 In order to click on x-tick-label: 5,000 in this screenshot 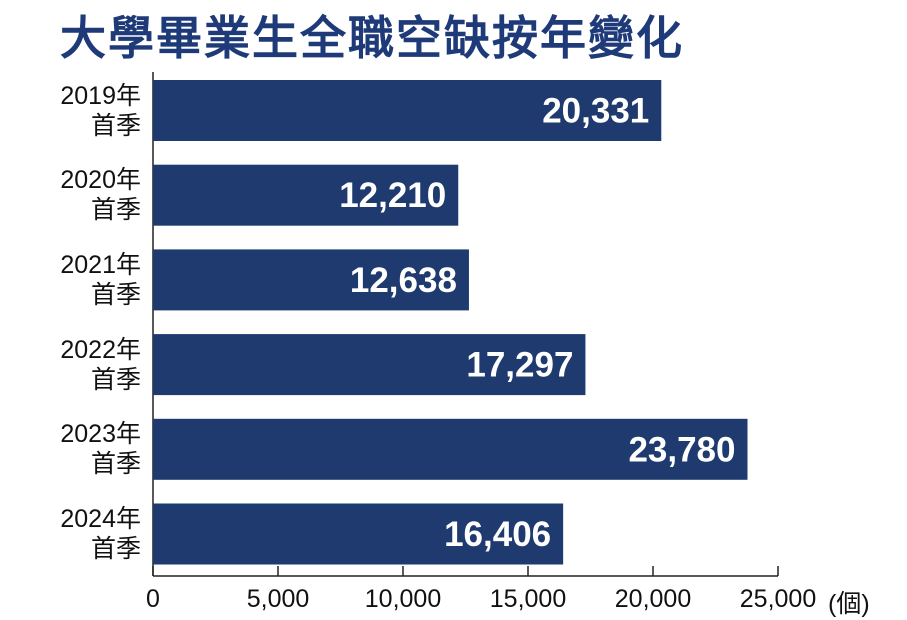, I will do `click(278, 599)`.